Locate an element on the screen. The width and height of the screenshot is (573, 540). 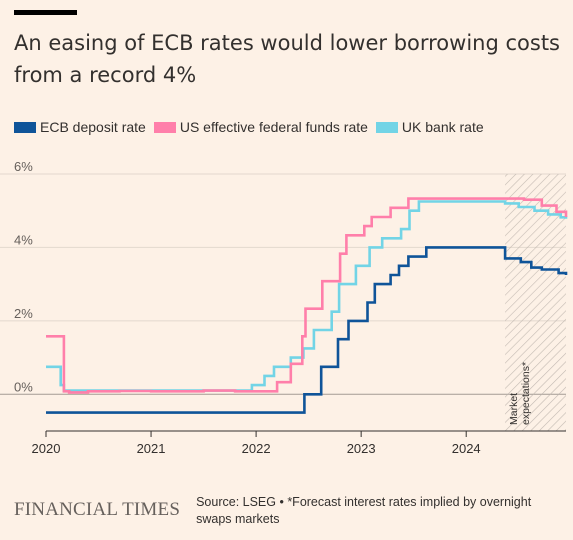
ft-logo: FINANCIAL TIMES is located at coordinates (97, 509).